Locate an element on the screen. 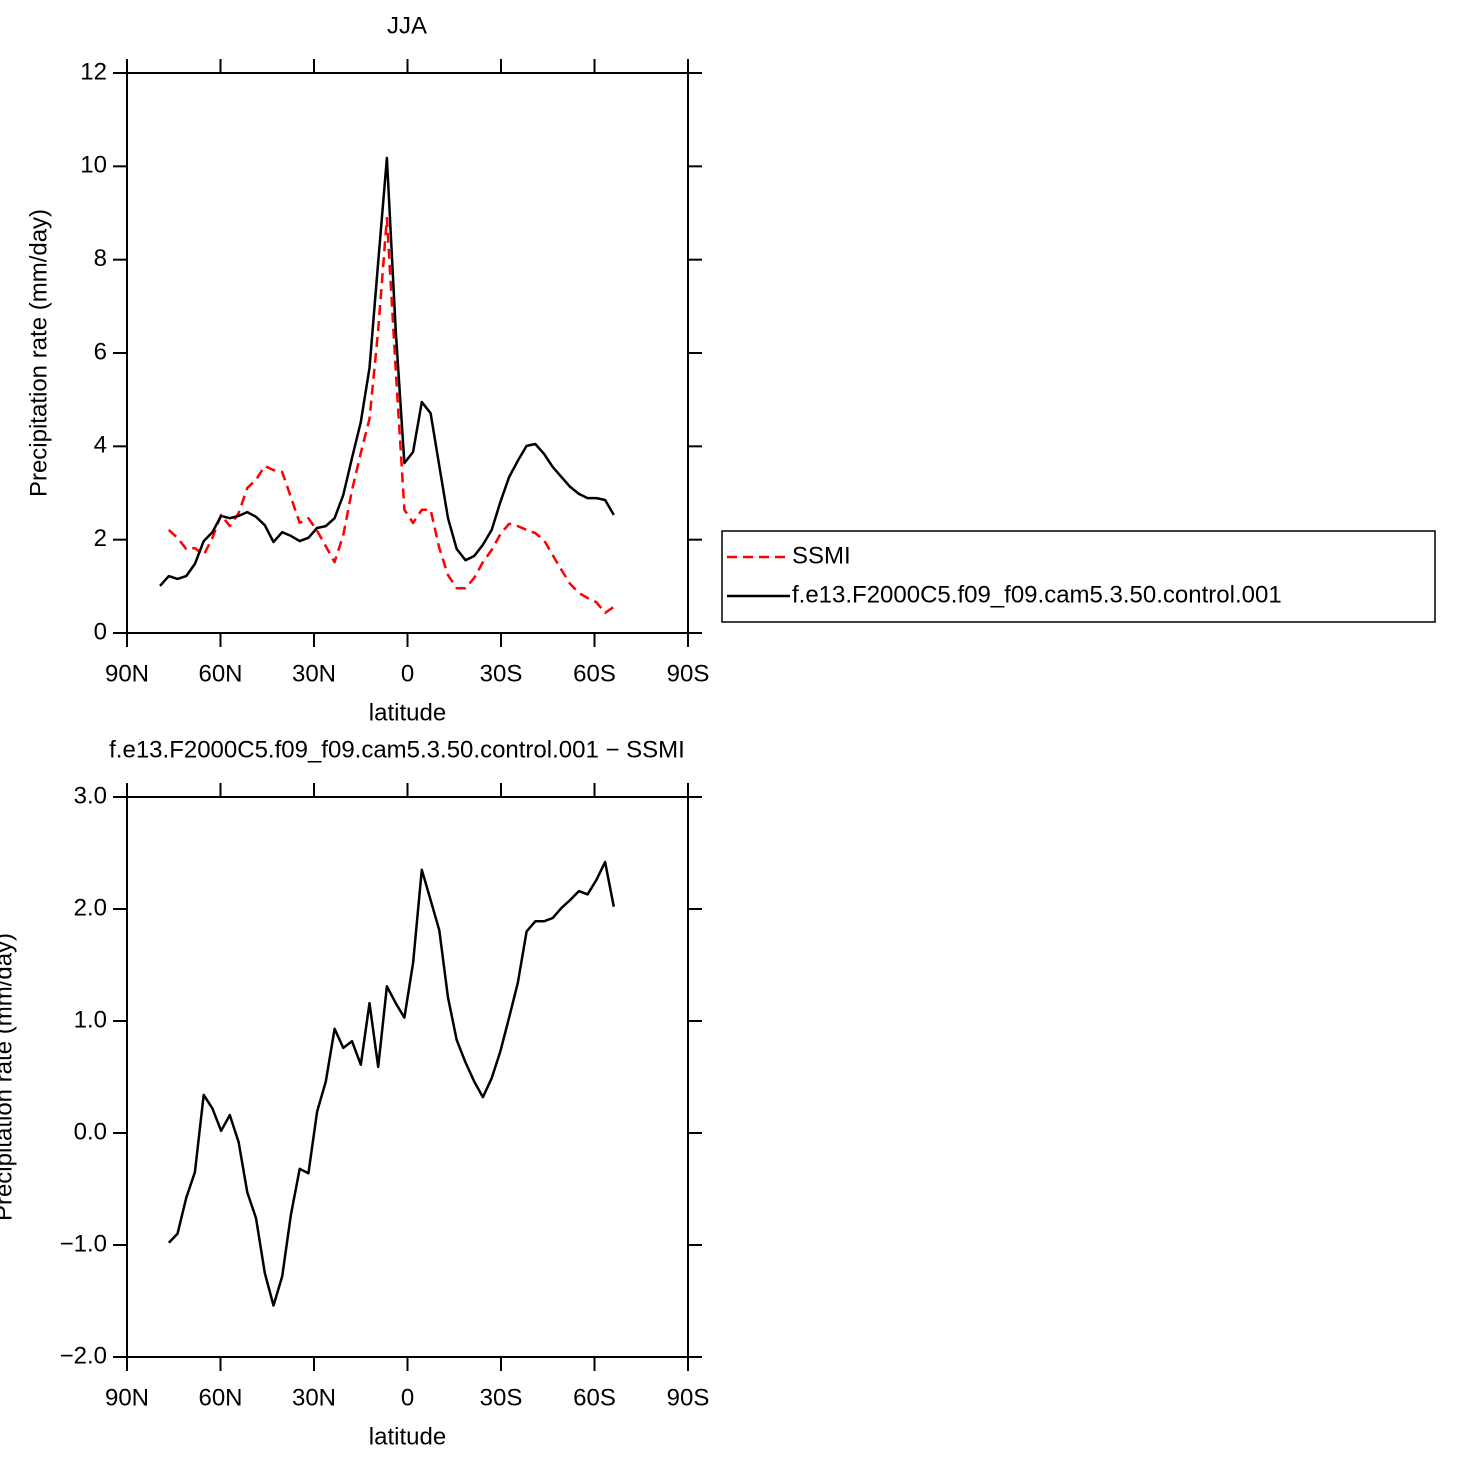 This screenshot has width=1460, height=1458. chart-title: JJA is located at coordinates (407, 25).